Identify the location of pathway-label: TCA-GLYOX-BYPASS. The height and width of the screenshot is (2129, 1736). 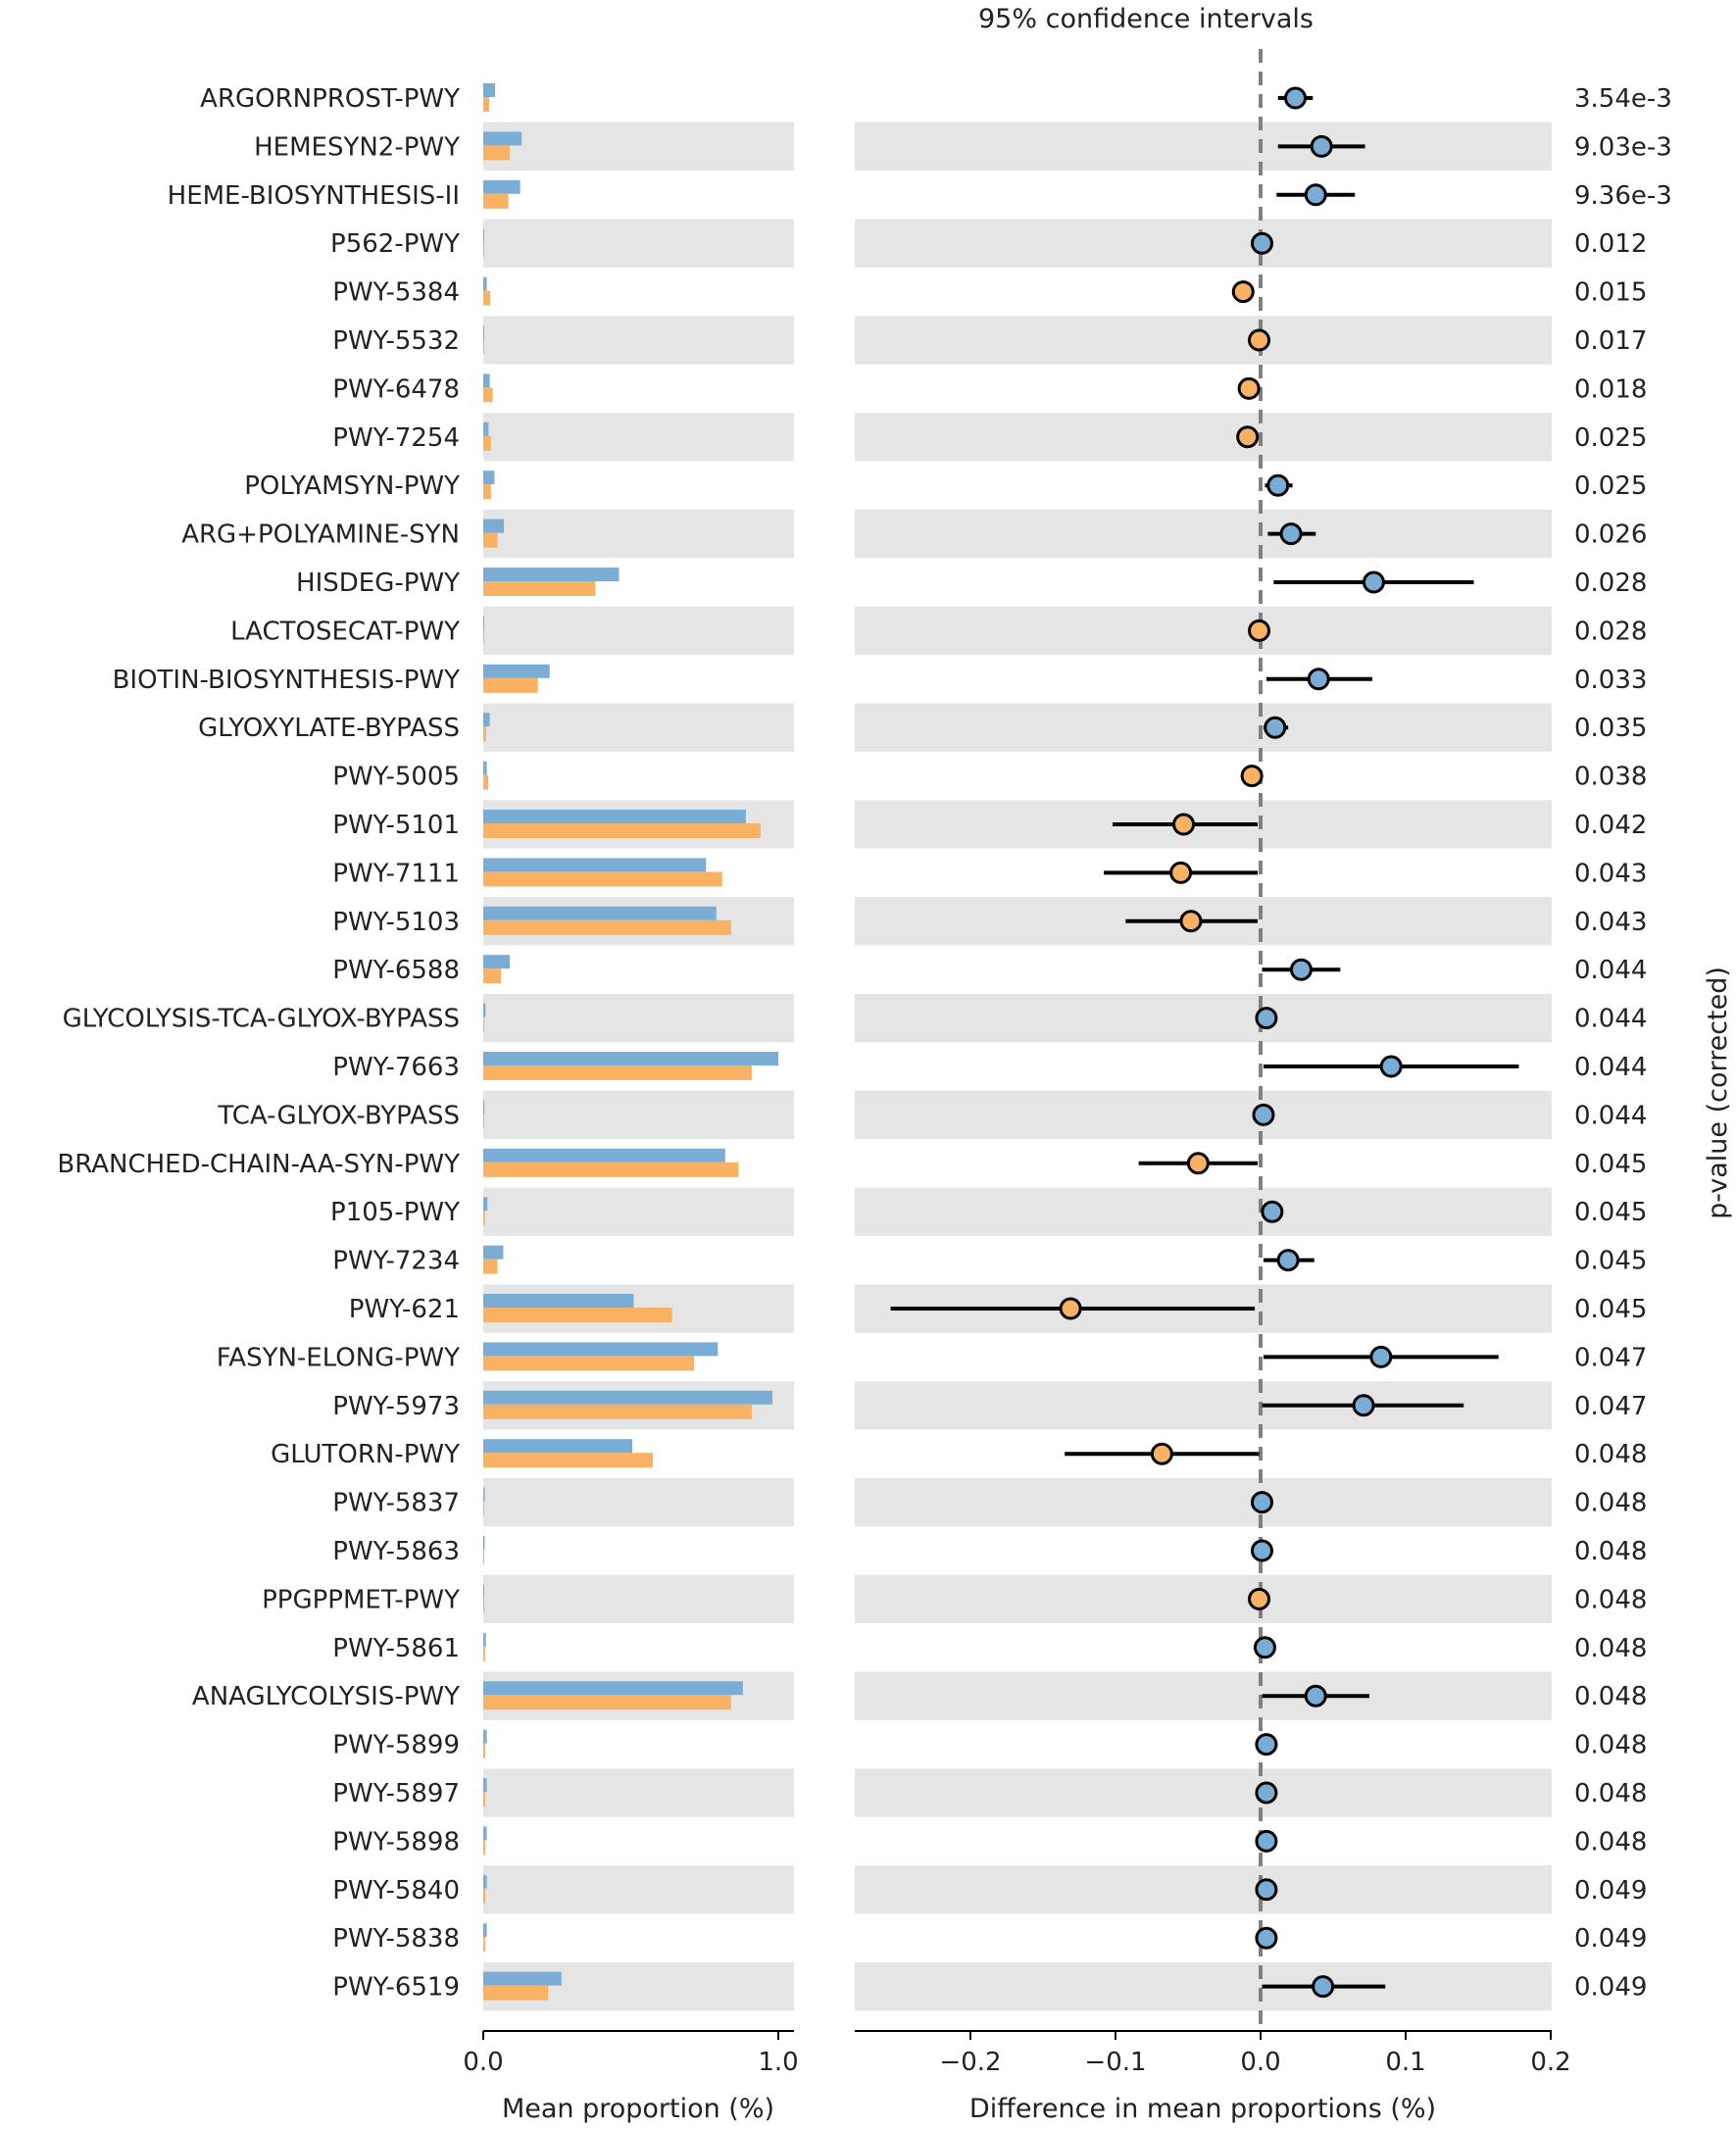
(339, 1115).